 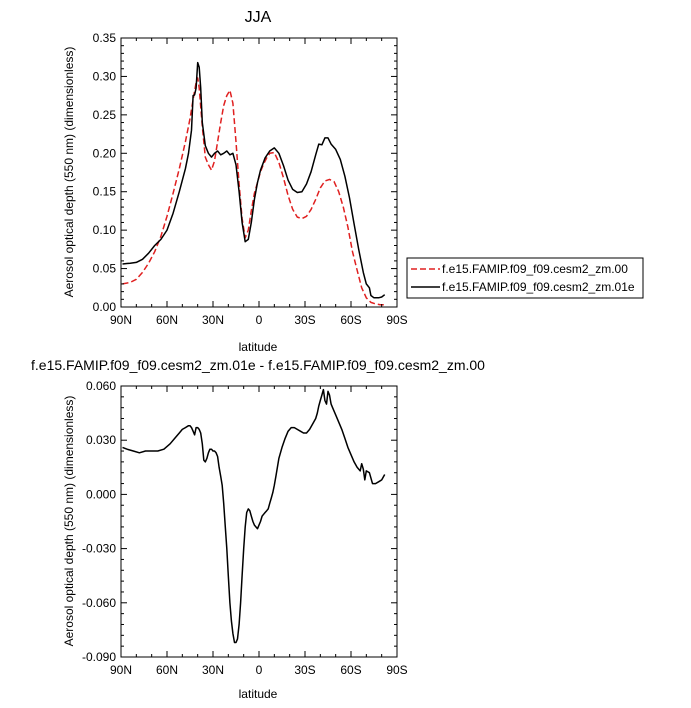 What do you see at coordinates (535, 269) in the screenshot?
I see `legend-label-00: f.e15.FAMIP.f09_f09.cesm2_zm.00` at bounding box center [535, 269].